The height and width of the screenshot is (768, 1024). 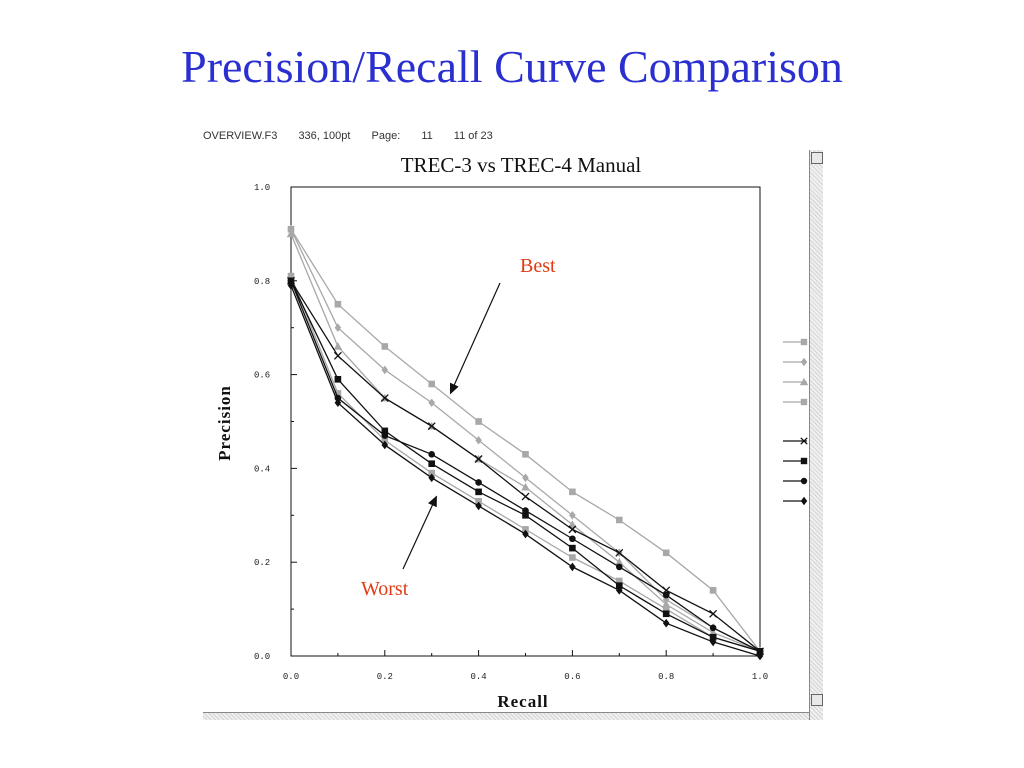 I want to click on y-tick-label: 0.2, so click(x=262, y=563).